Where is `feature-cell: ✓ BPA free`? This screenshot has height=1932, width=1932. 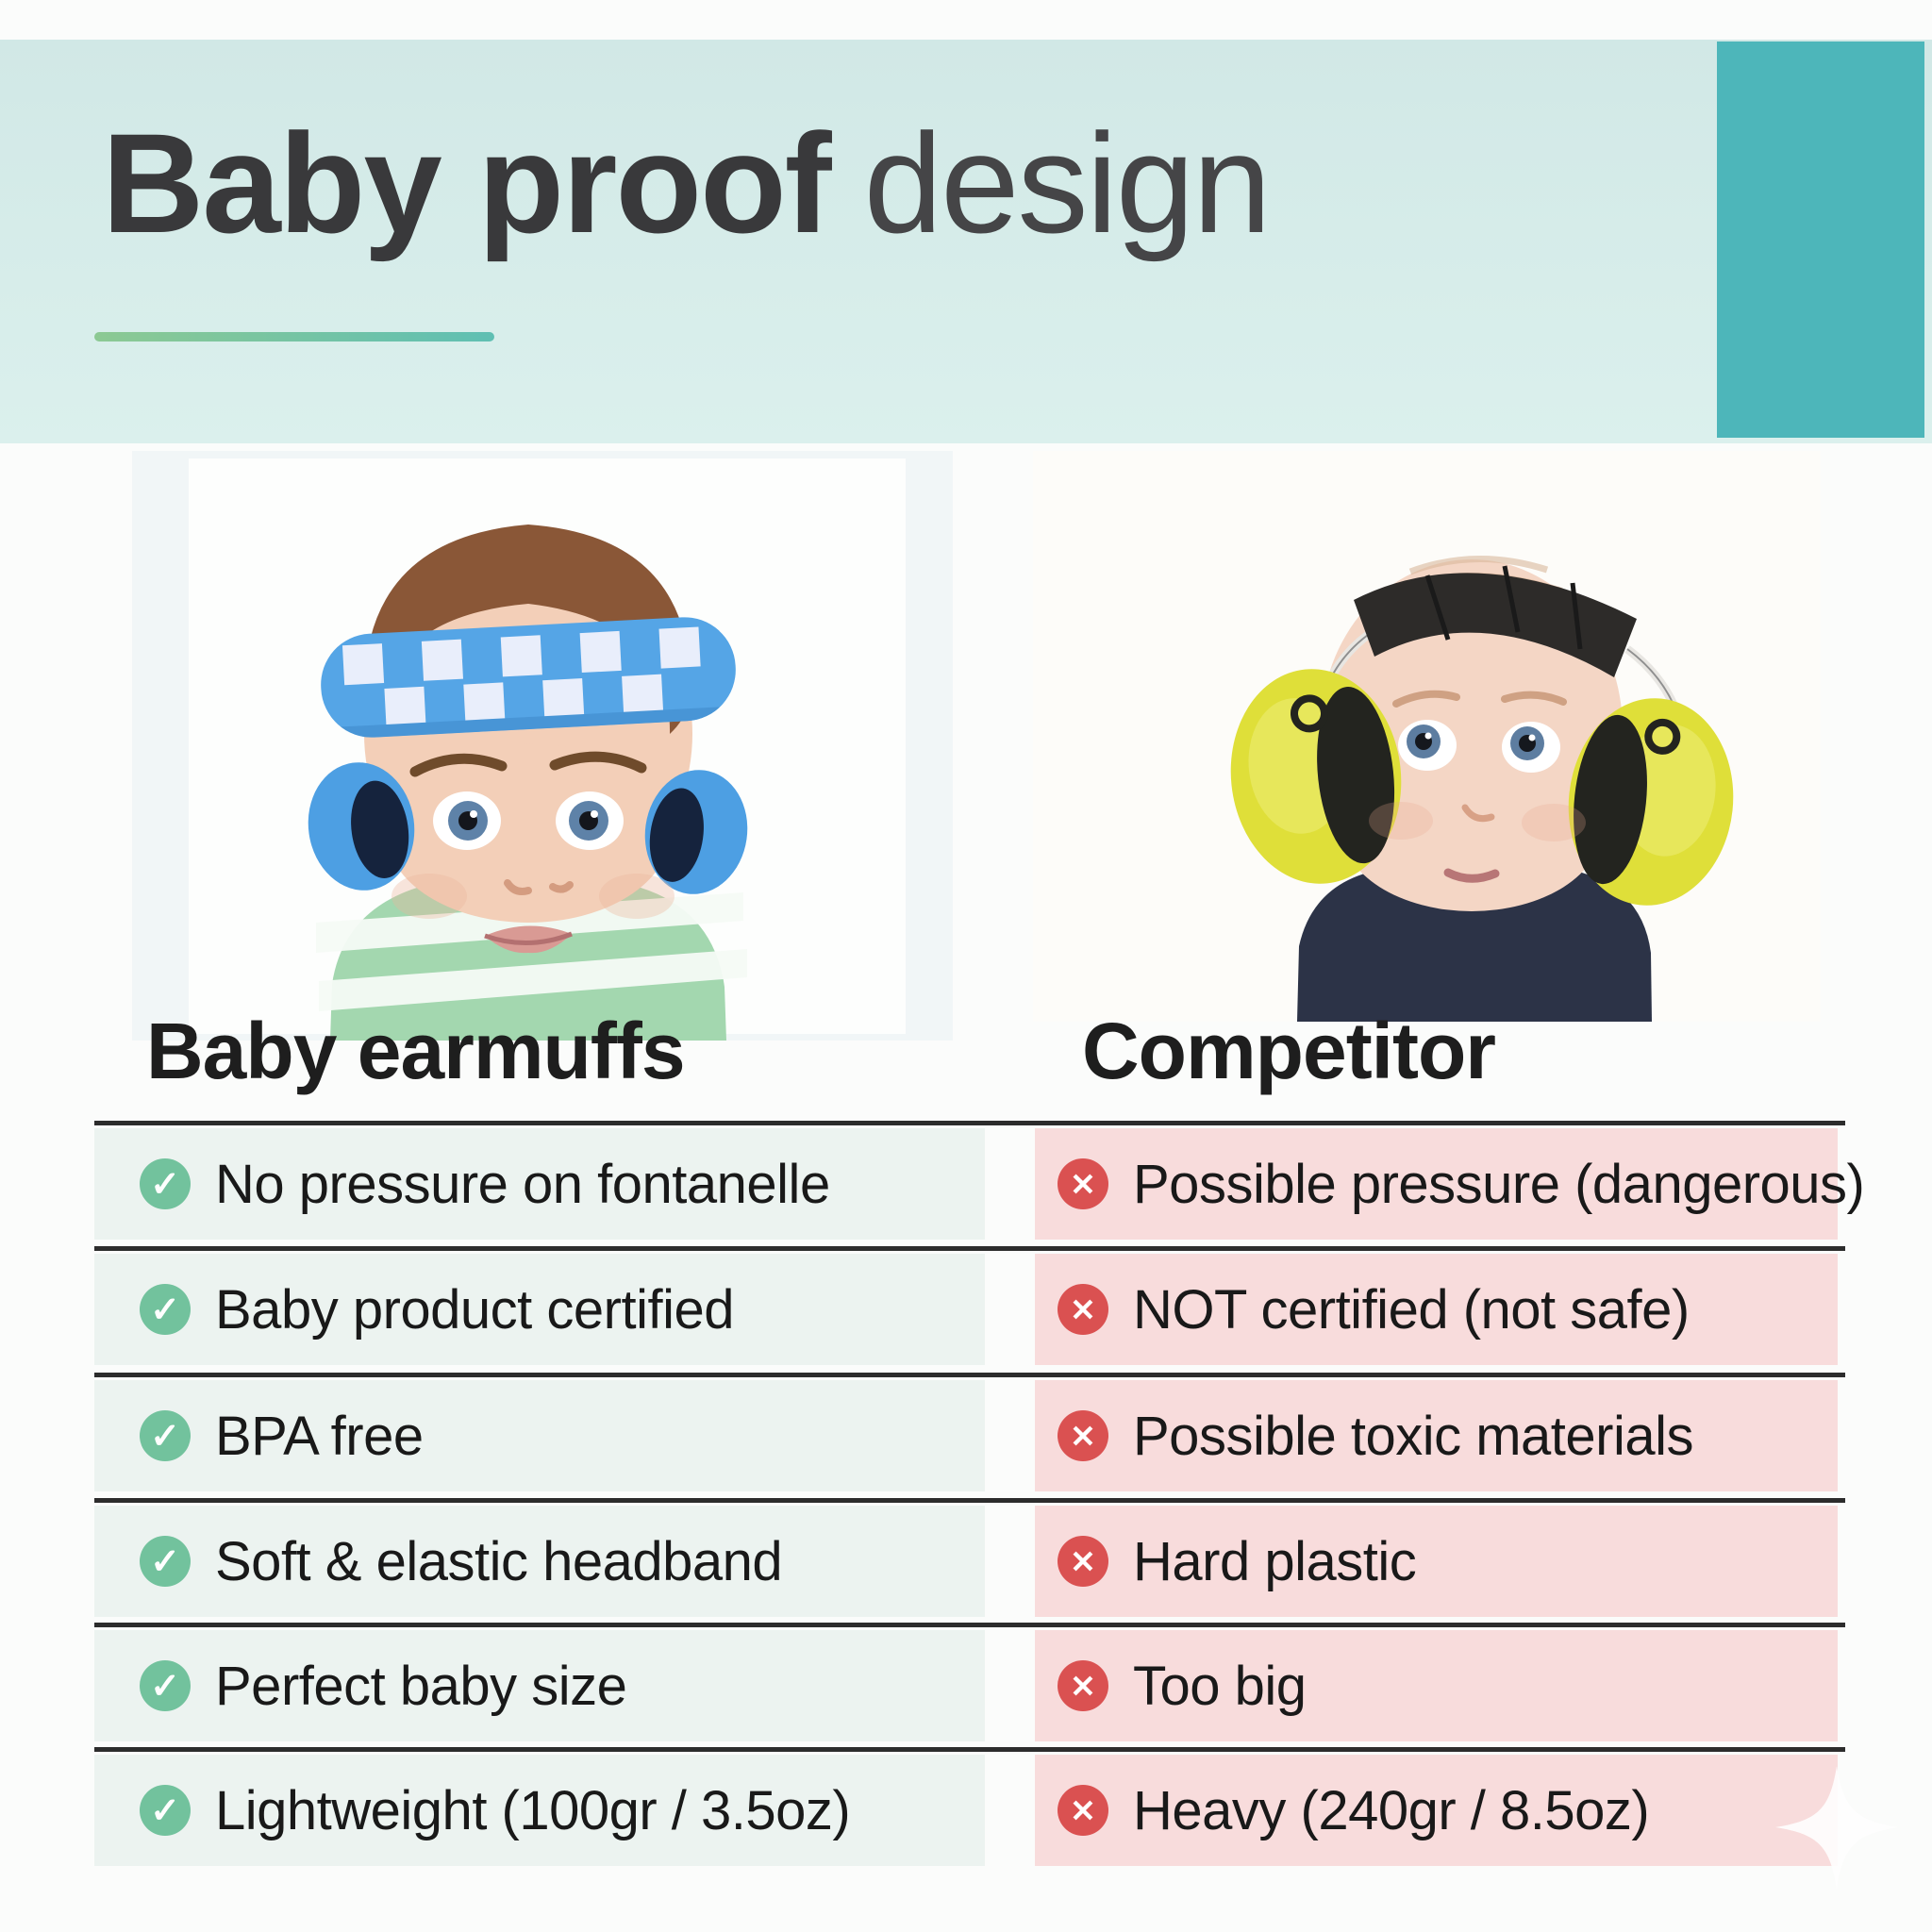 feature-cell: ✓ BPA free is located at coordinates (539, 1435).